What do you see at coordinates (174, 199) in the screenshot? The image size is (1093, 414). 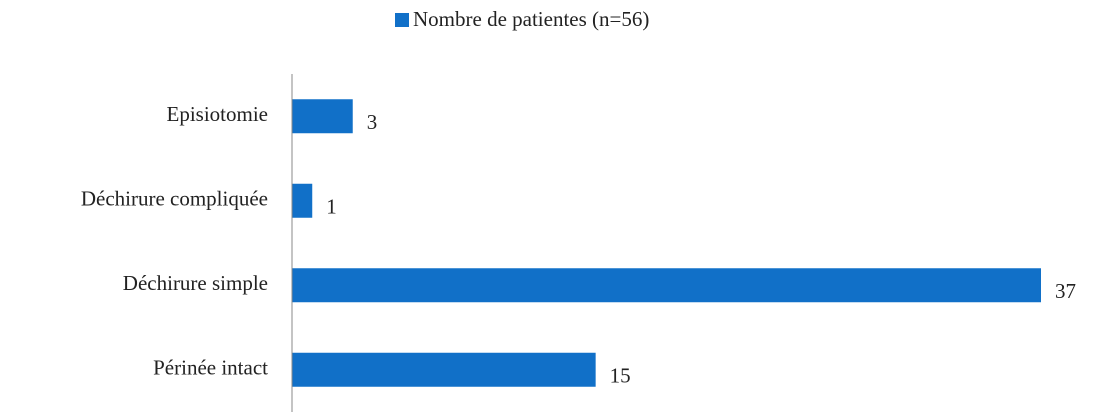 I see `category-label: Déchirure compliquée` at bounding box center [174, 199].